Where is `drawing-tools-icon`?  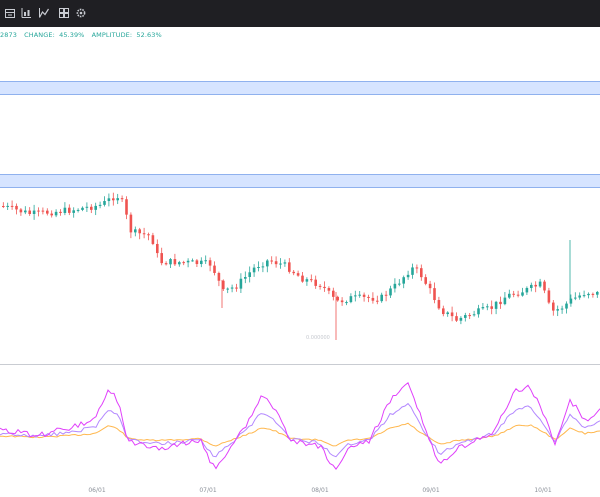
drawing-tools-icon is located at coordinates (44, 13).